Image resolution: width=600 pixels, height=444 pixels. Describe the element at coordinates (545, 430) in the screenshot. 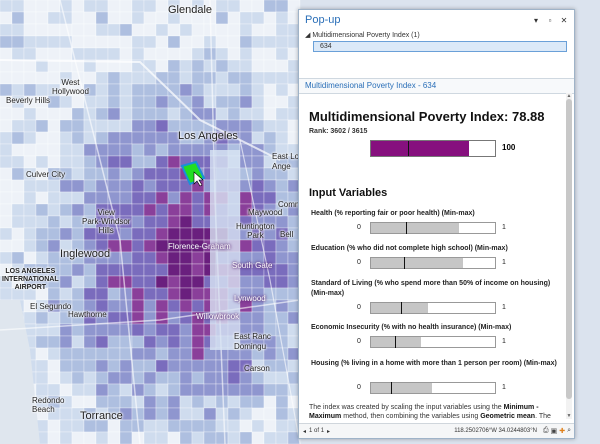

I see `print-icon: ⎙` at that location.